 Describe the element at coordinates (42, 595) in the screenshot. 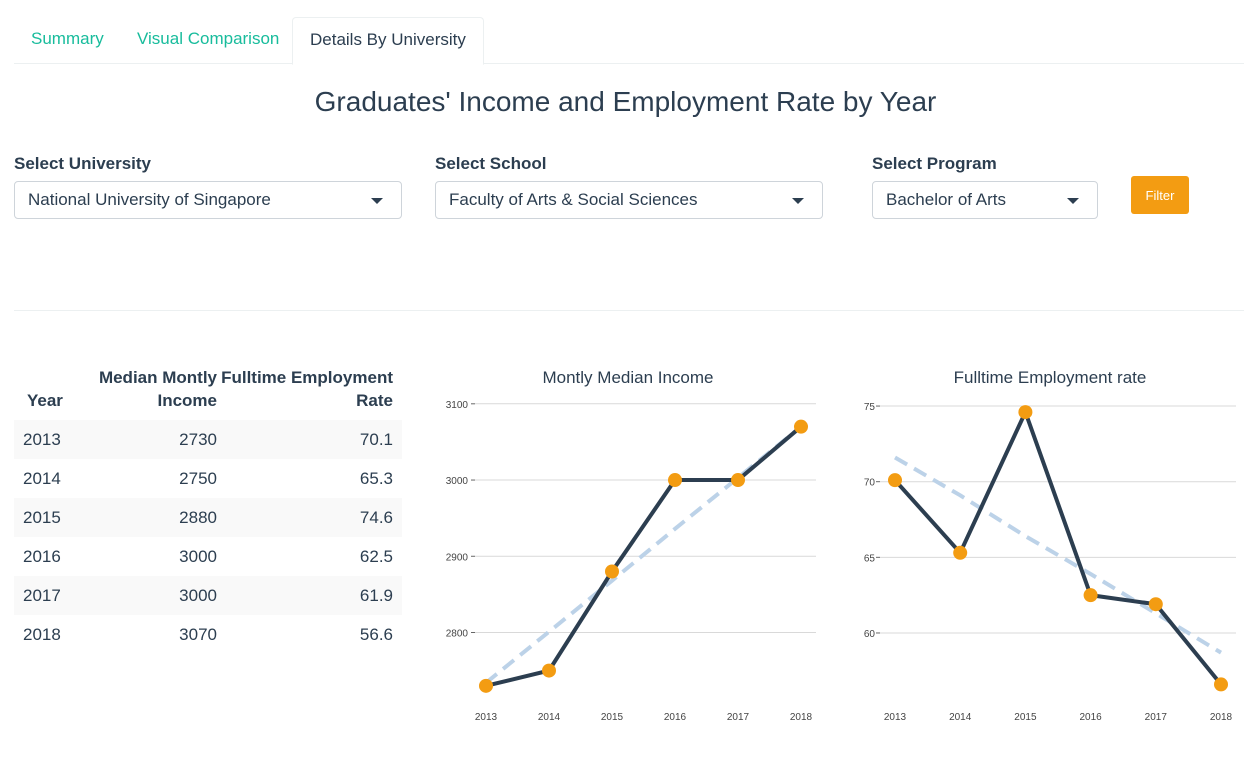

I see `cell-year: 2017` at that location.